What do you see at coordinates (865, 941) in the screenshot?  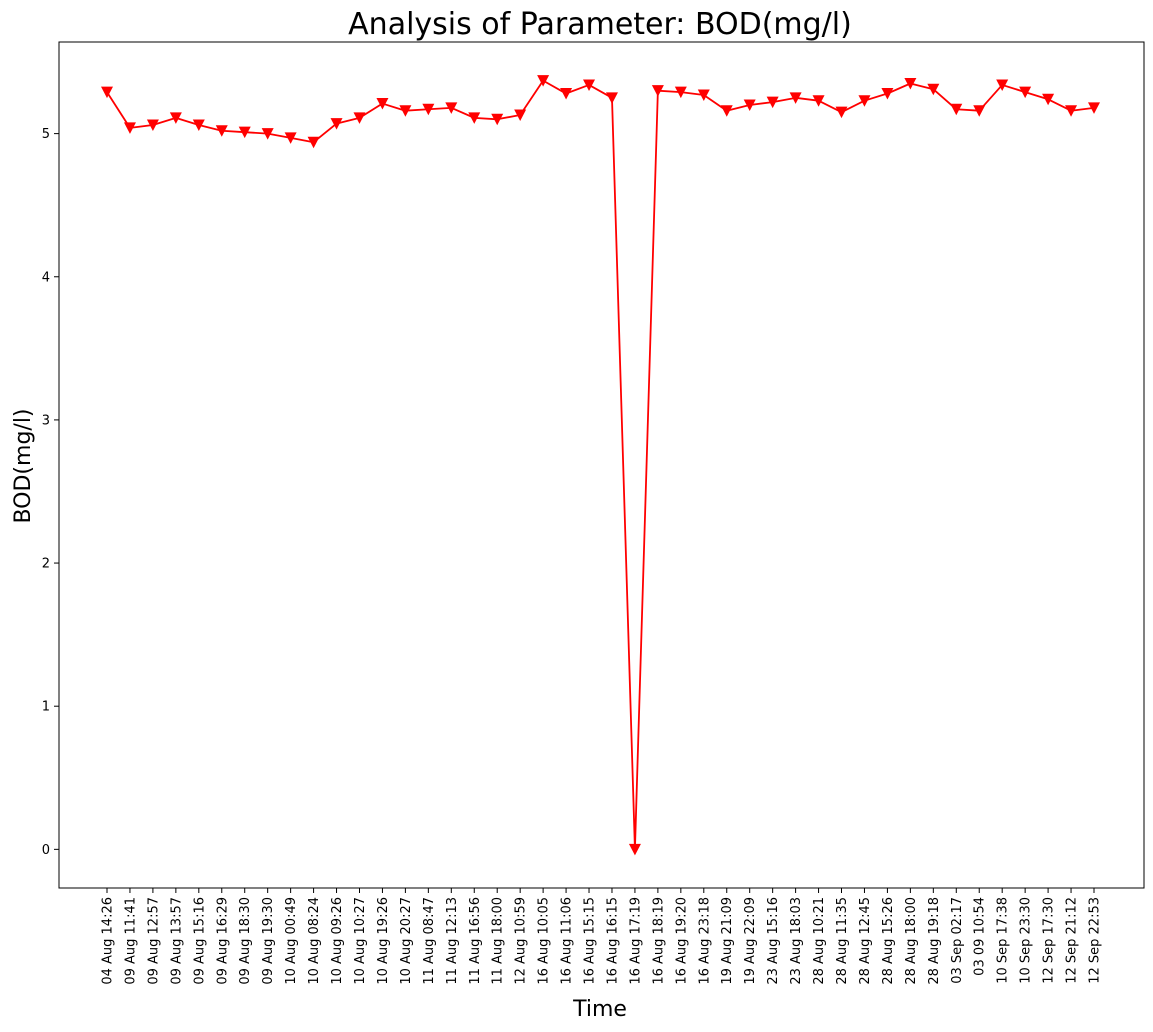 I see `x-tick-label: 28 Aug 12:45` at bounding box center [865, 941].